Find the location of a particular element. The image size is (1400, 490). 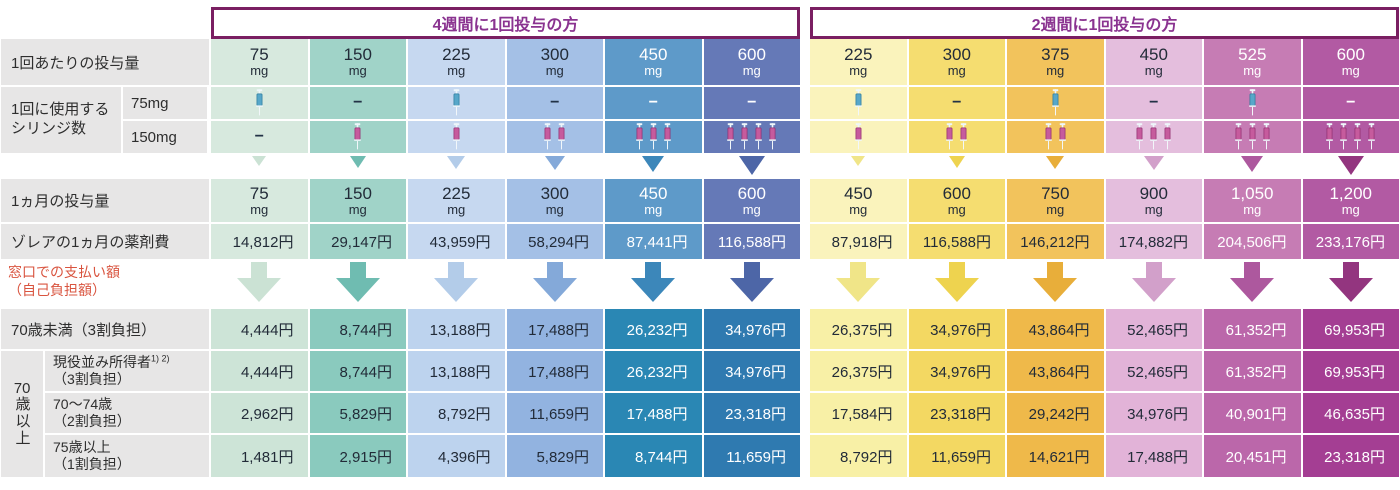

triangle-band is located at coordinates (700, 166).